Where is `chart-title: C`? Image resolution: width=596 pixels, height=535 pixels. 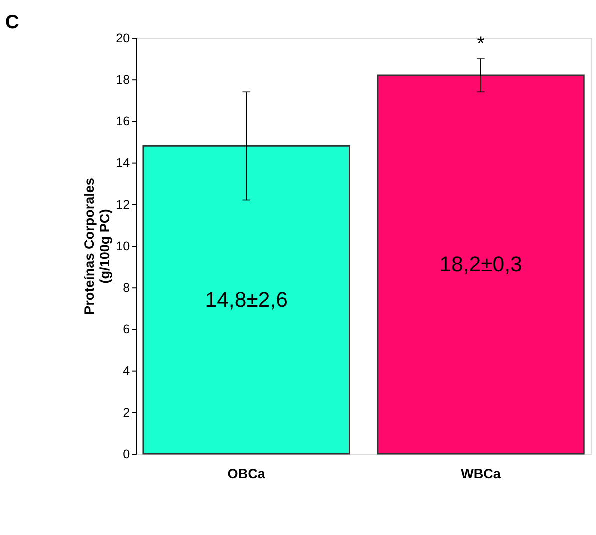 chart-title: C is located at coordinates (12, 22).